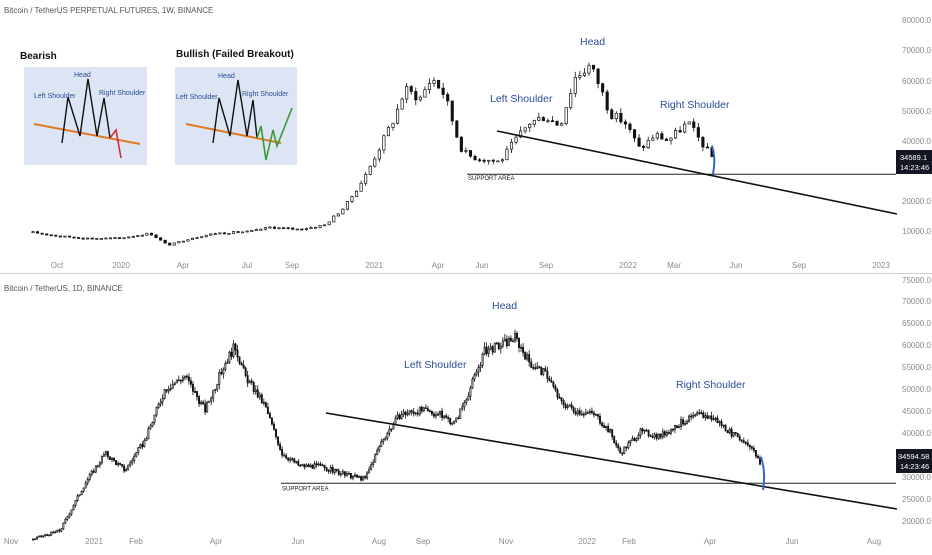  What do you see at coordinates (235, 111) in the screenshot?
I see `inset-bullish-pattern` at bounding box center [235, 111].